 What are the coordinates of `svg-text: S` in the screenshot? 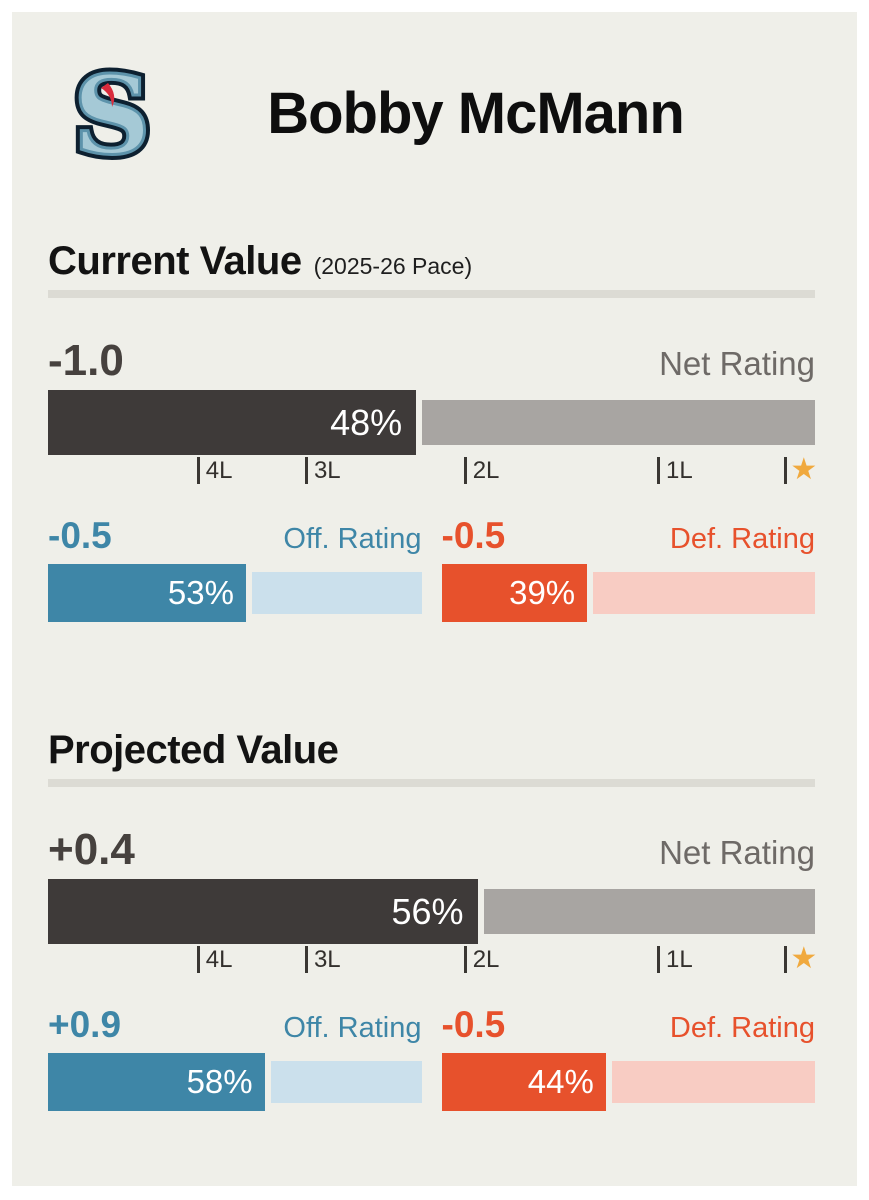 It's located at (112, 113).